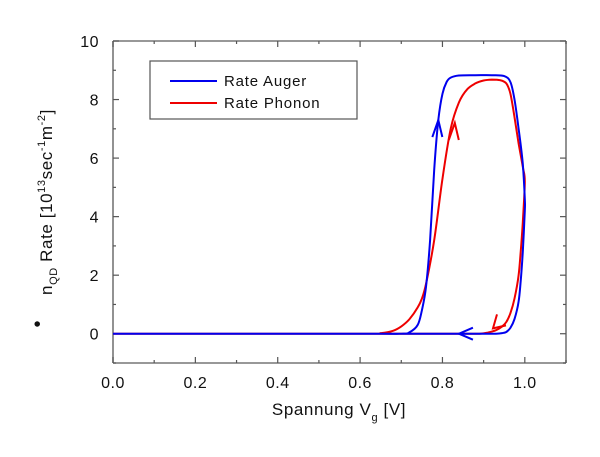 This screenshot has height=457, width=600. I want to click on y-tick-label: 10, so click(89, 42).